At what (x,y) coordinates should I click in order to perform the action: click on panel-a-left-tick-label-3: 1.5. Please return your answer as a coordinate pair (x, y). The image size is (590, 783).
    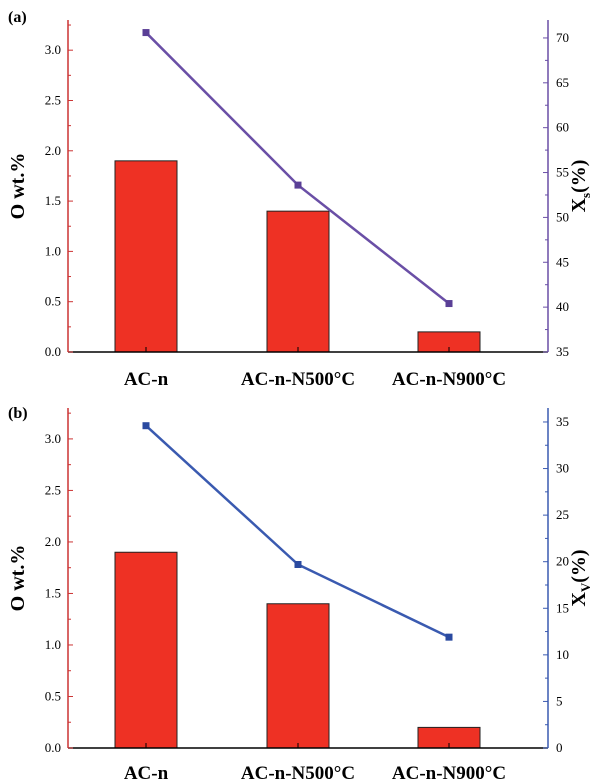
    Looking at the image, I should click on (53, 200).